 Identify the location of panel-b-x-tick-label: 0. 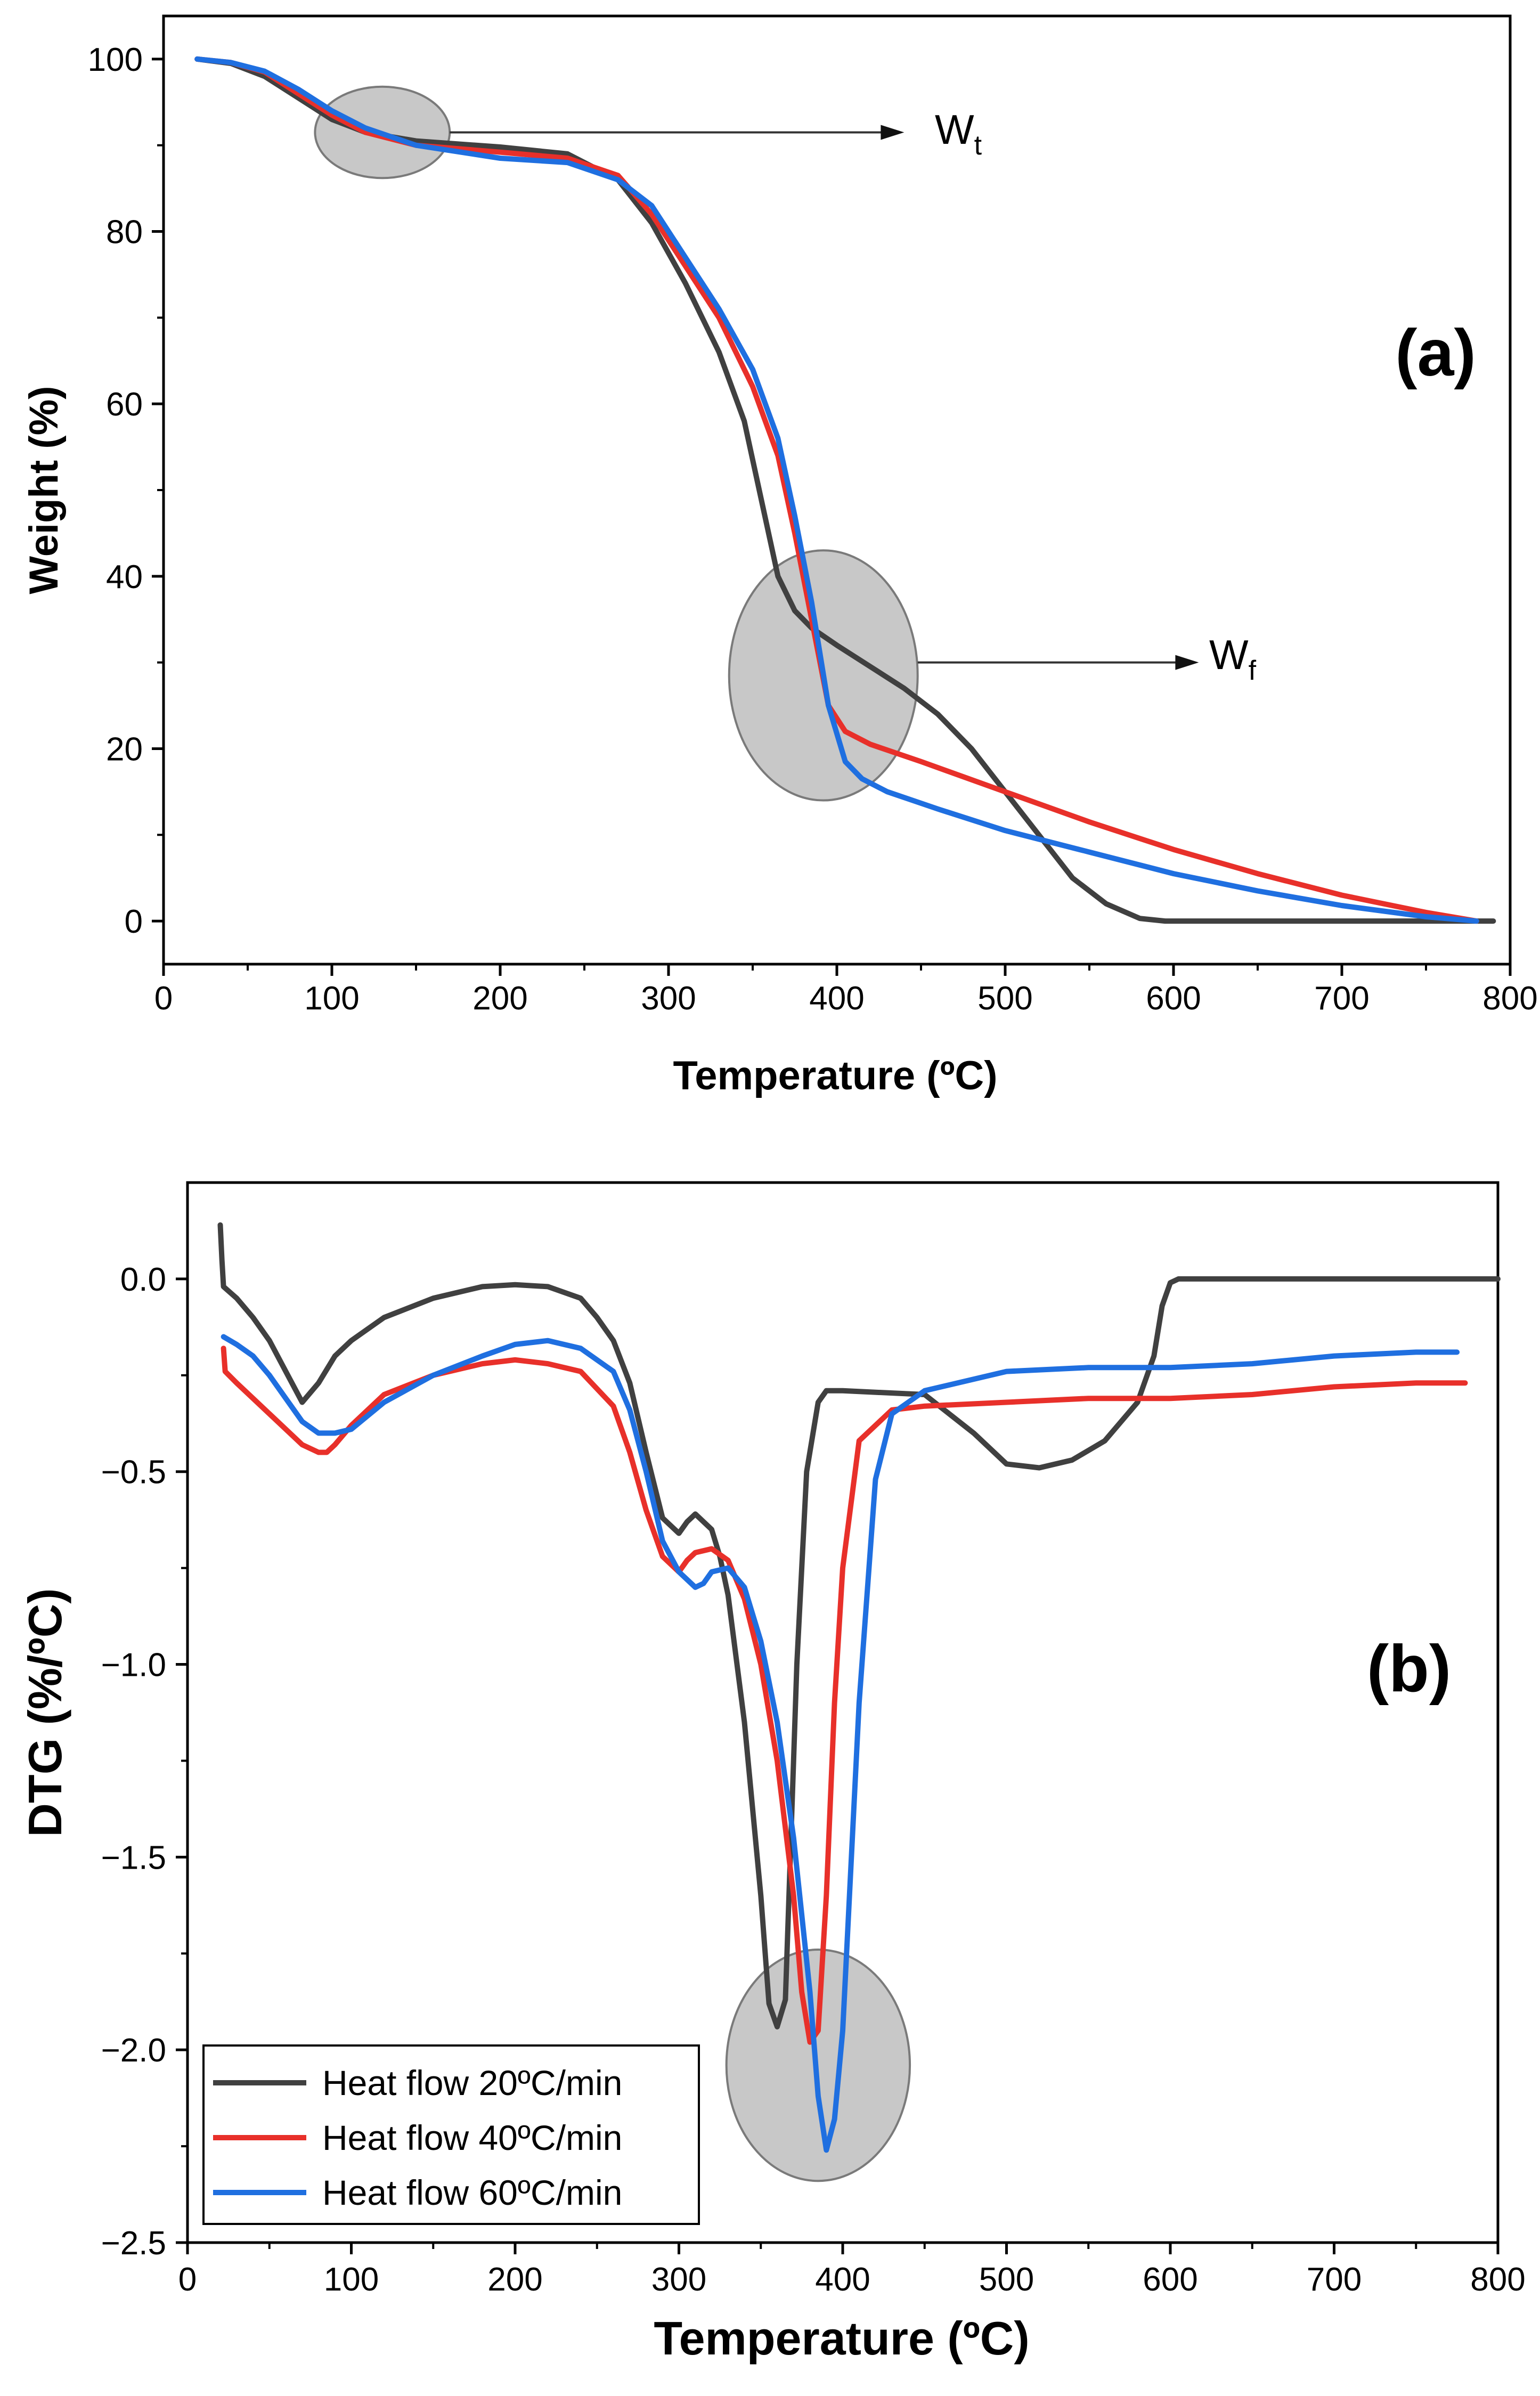
(187, 2280).